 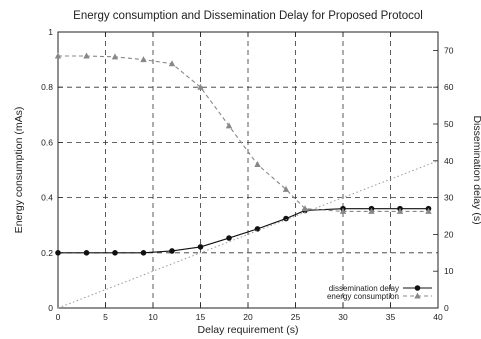 I want to click on legend-label: energy consumption, so click(x=363, y=296).